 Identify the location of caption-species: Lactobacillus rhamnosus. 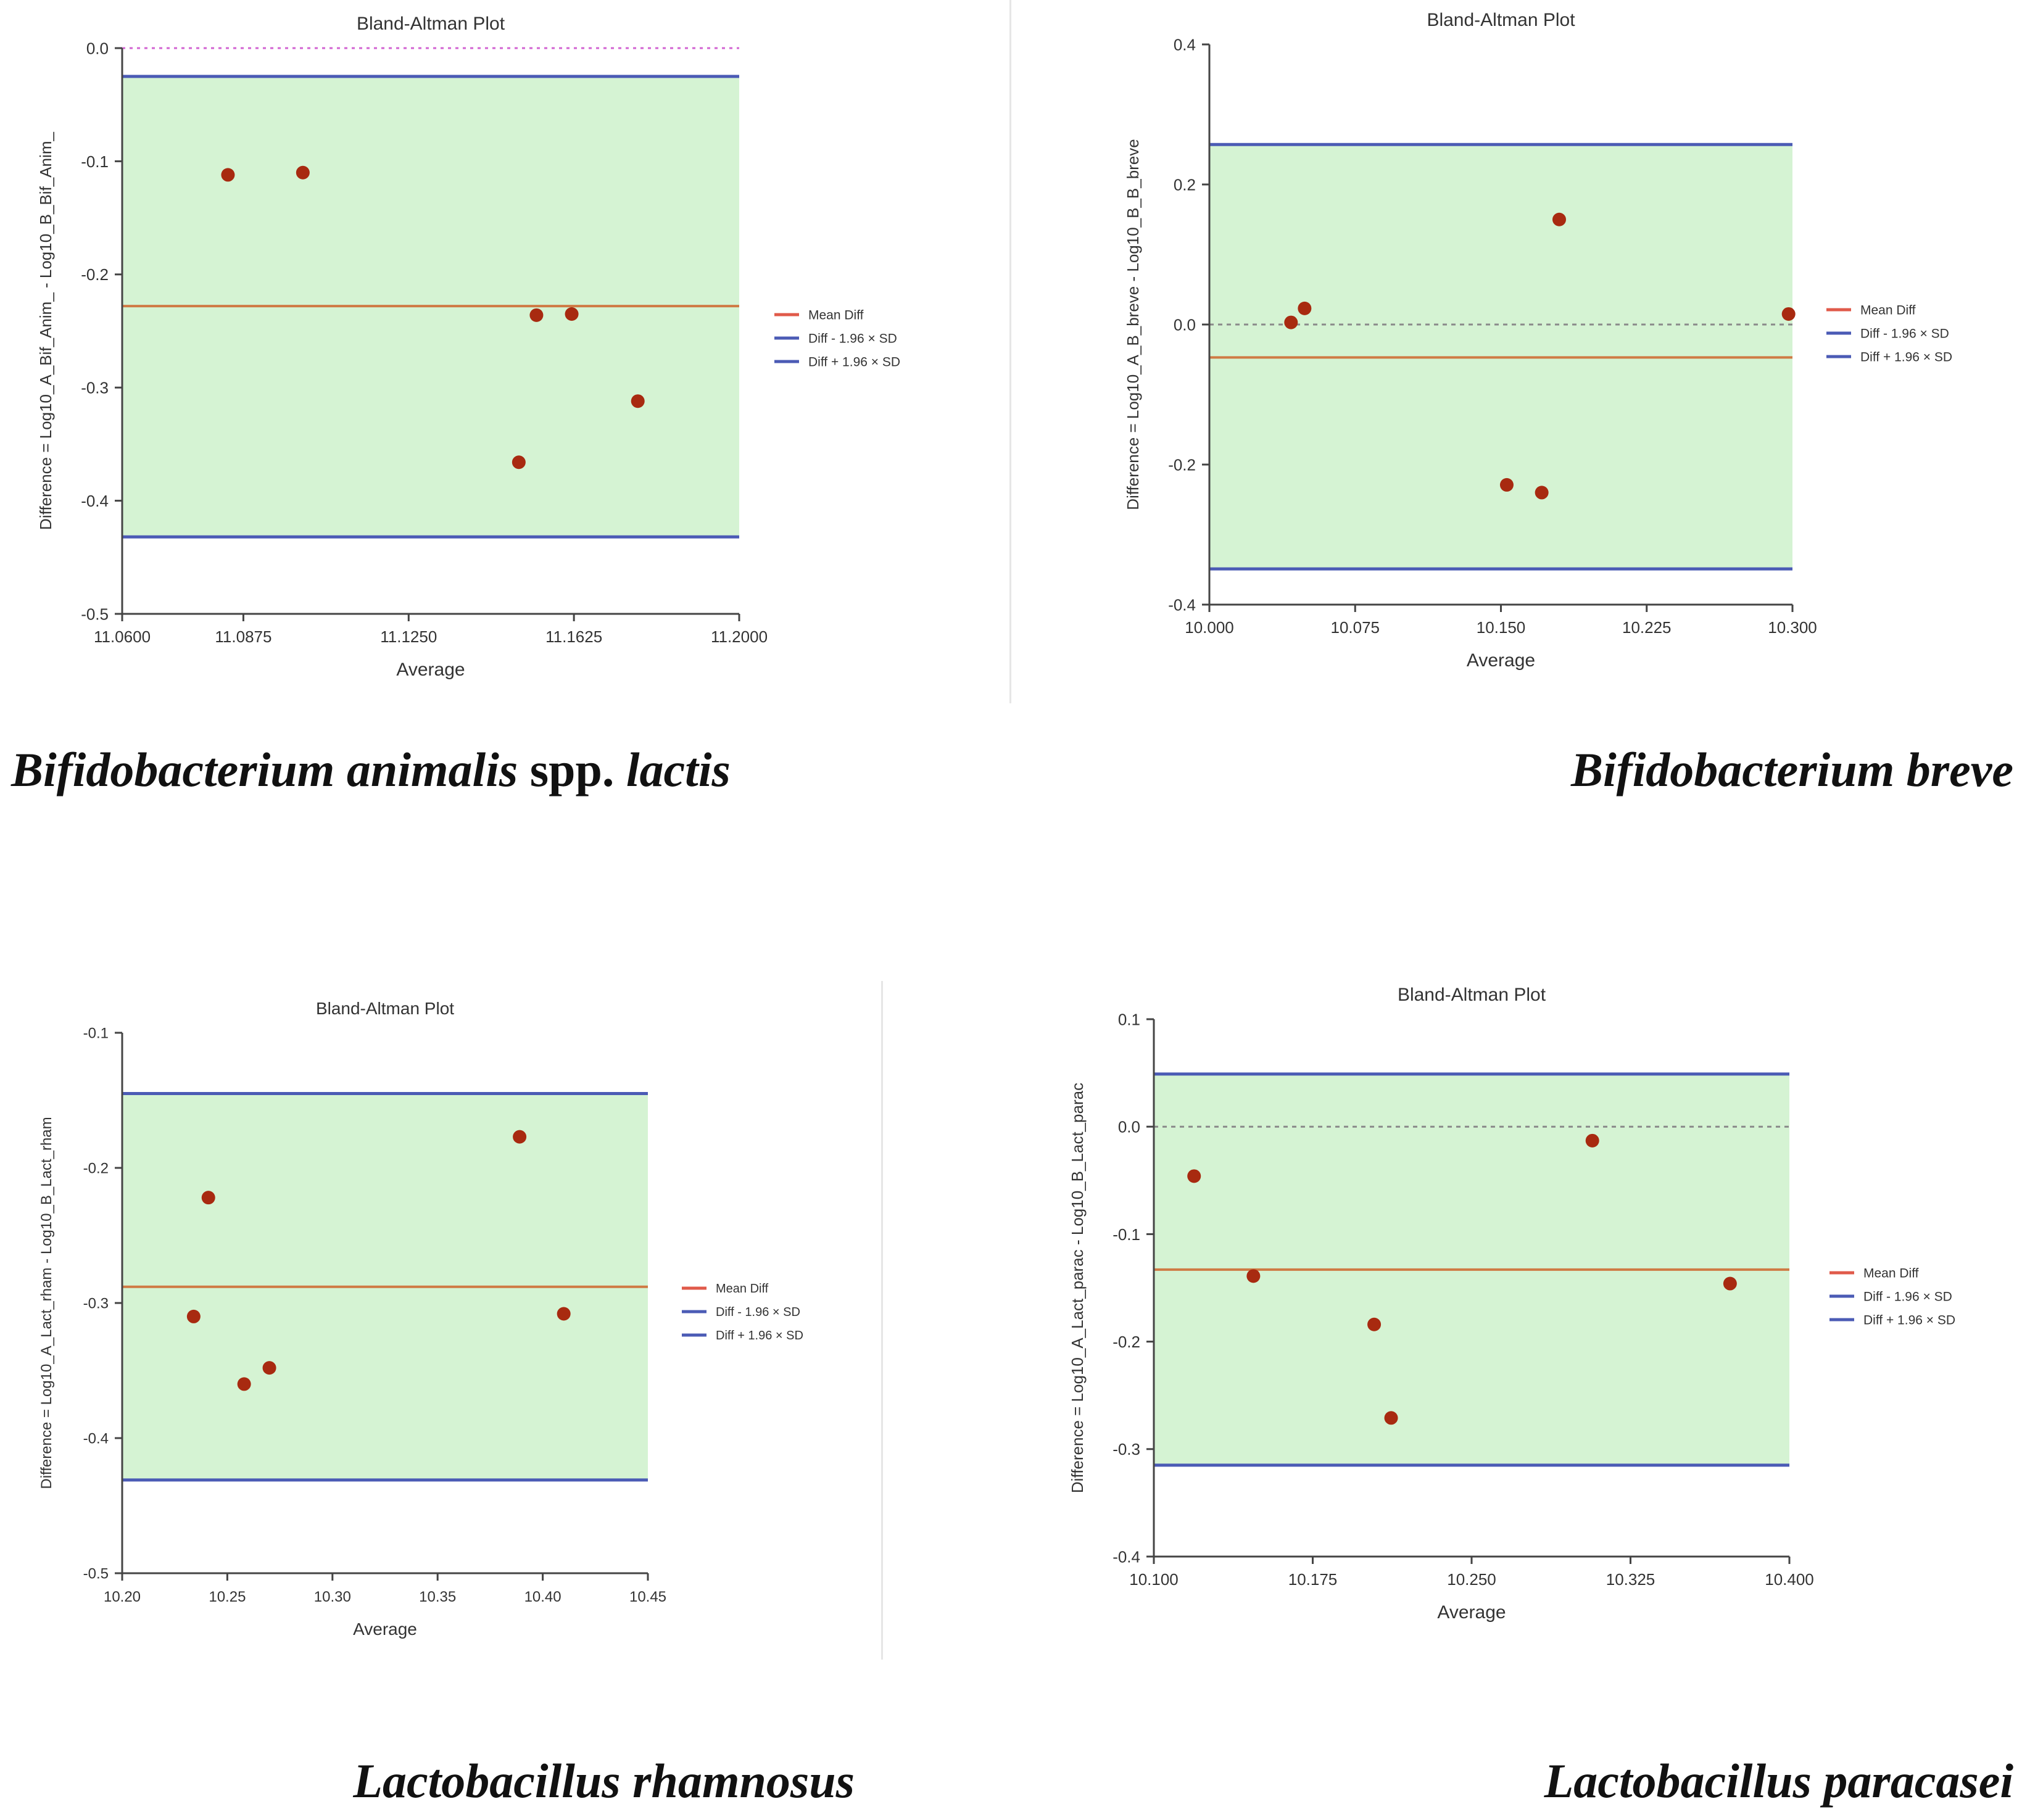
(604, 1781).